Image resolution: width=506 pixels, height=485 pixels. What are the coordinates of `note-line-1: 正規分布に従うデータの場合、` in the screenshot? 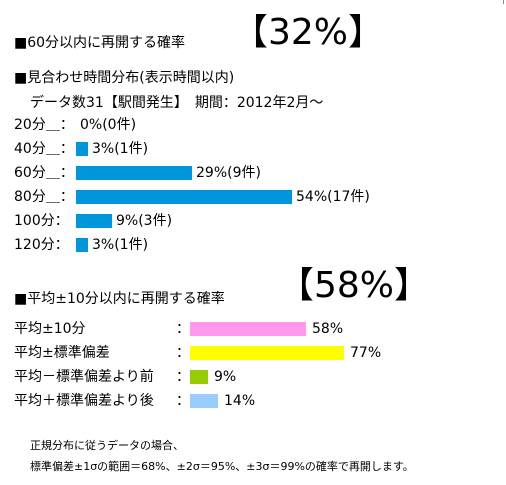 It's located at (107, 445).